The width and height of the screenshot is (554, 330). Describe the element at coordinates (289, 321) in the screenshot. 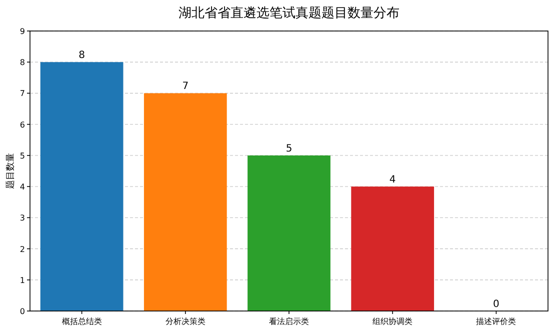

I see `x-tick-label: 看法启示类` at that location.